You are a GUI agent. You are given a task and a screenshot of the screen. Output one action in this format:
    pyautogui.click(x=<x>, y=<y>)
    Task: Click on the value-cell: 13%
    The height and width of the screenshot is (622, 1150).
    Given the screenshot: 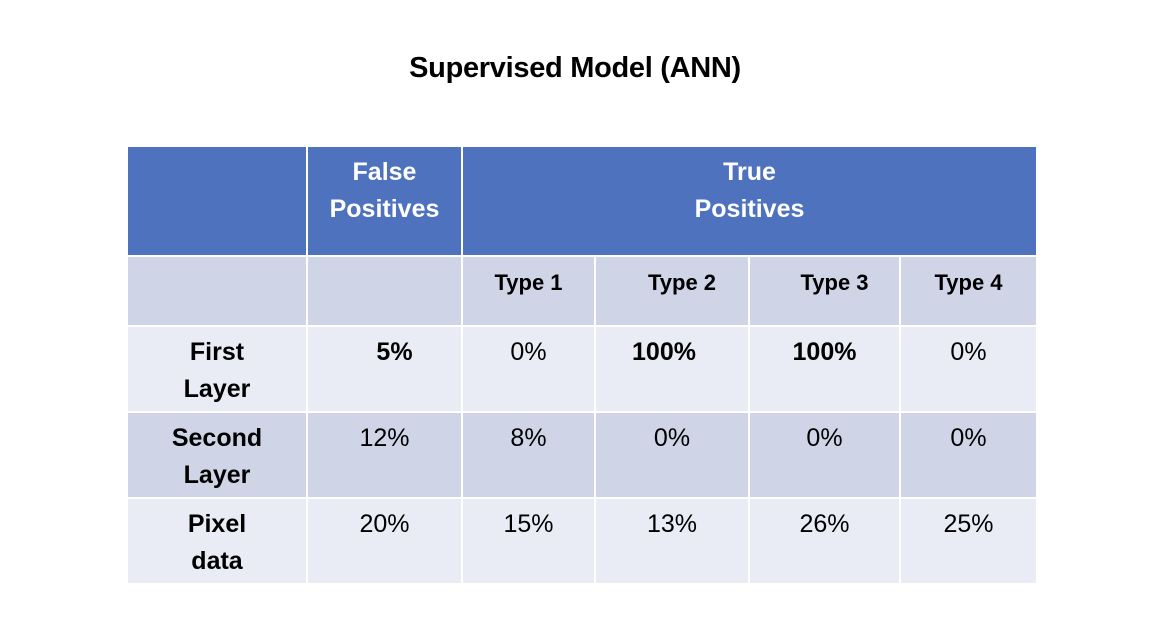 What is the action you would take?
    pyautogui.click(x=672, y=541)
    